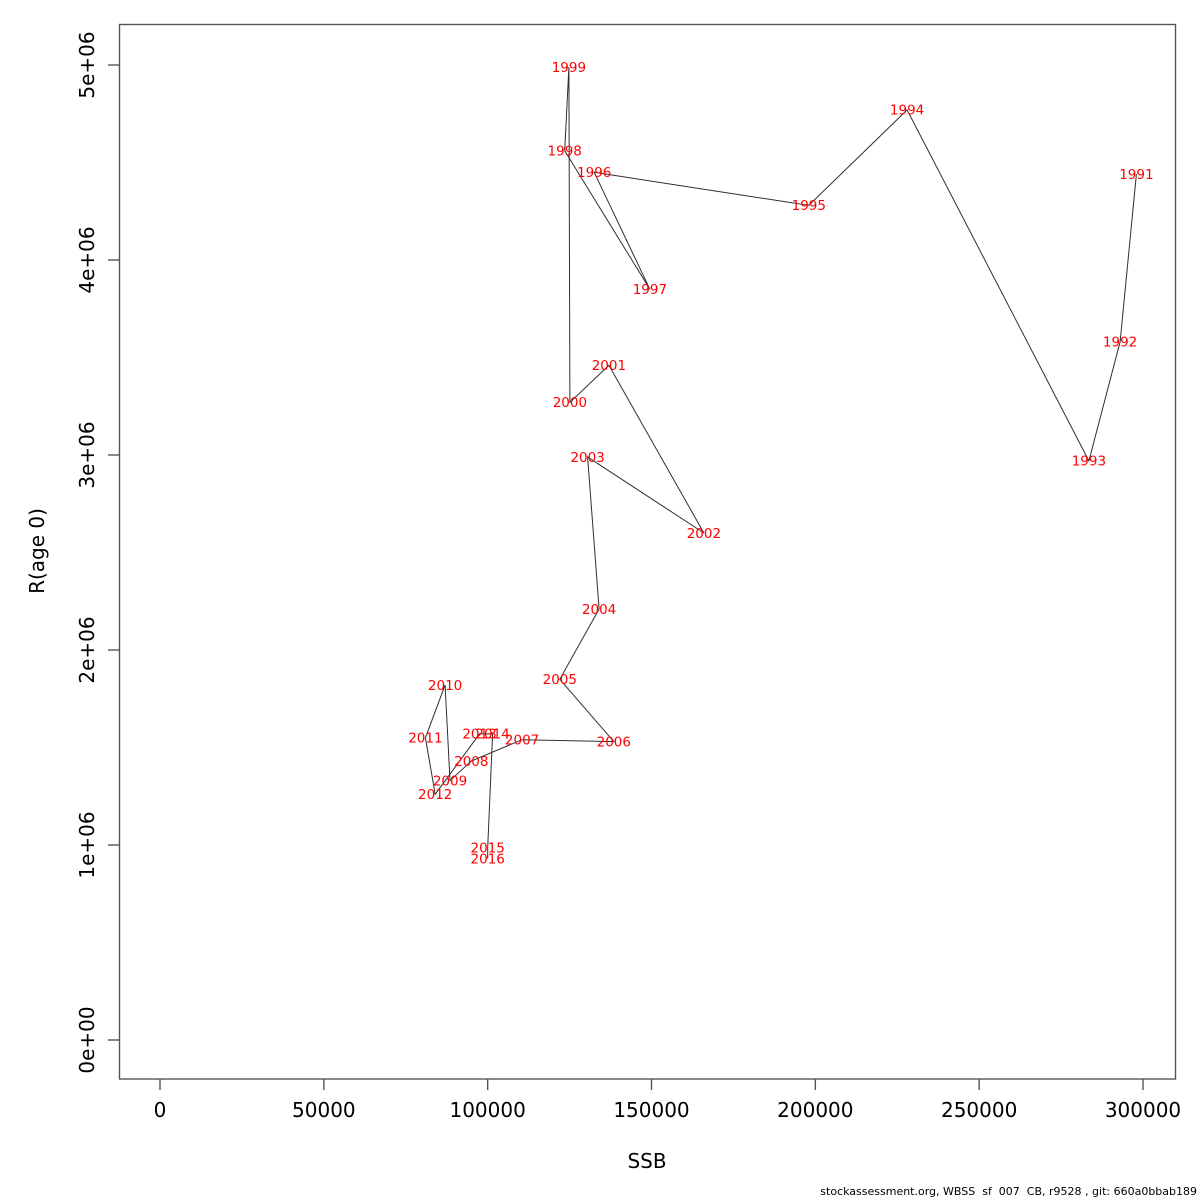 The width and height of the screenshot is (1200, 1204). I want to click on year-label: 2016, so click(488, 859).